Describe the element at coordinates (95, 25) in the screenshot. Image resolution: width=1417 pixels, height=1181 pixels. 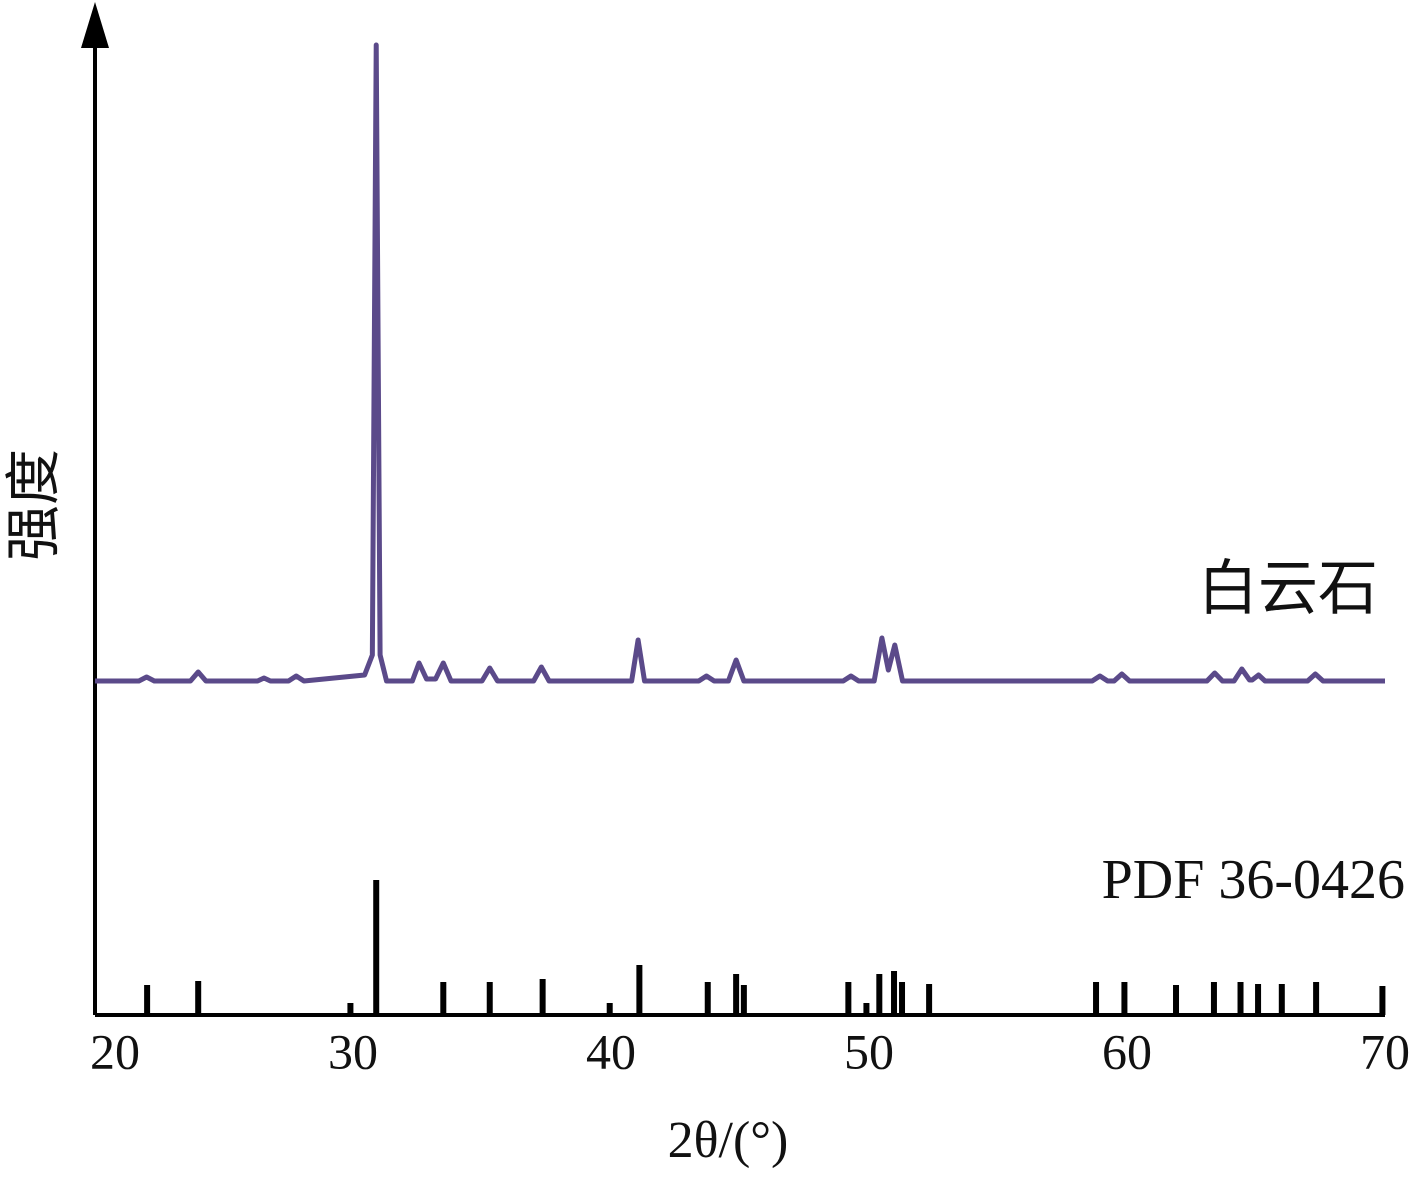
I see `y-axis-arrow` at that location.